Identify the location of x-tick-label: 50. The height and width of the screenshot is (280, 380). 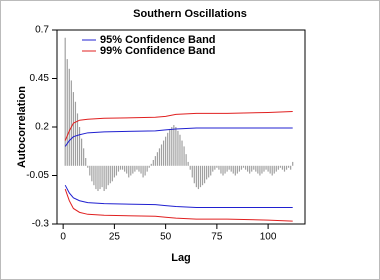
(166, 237).